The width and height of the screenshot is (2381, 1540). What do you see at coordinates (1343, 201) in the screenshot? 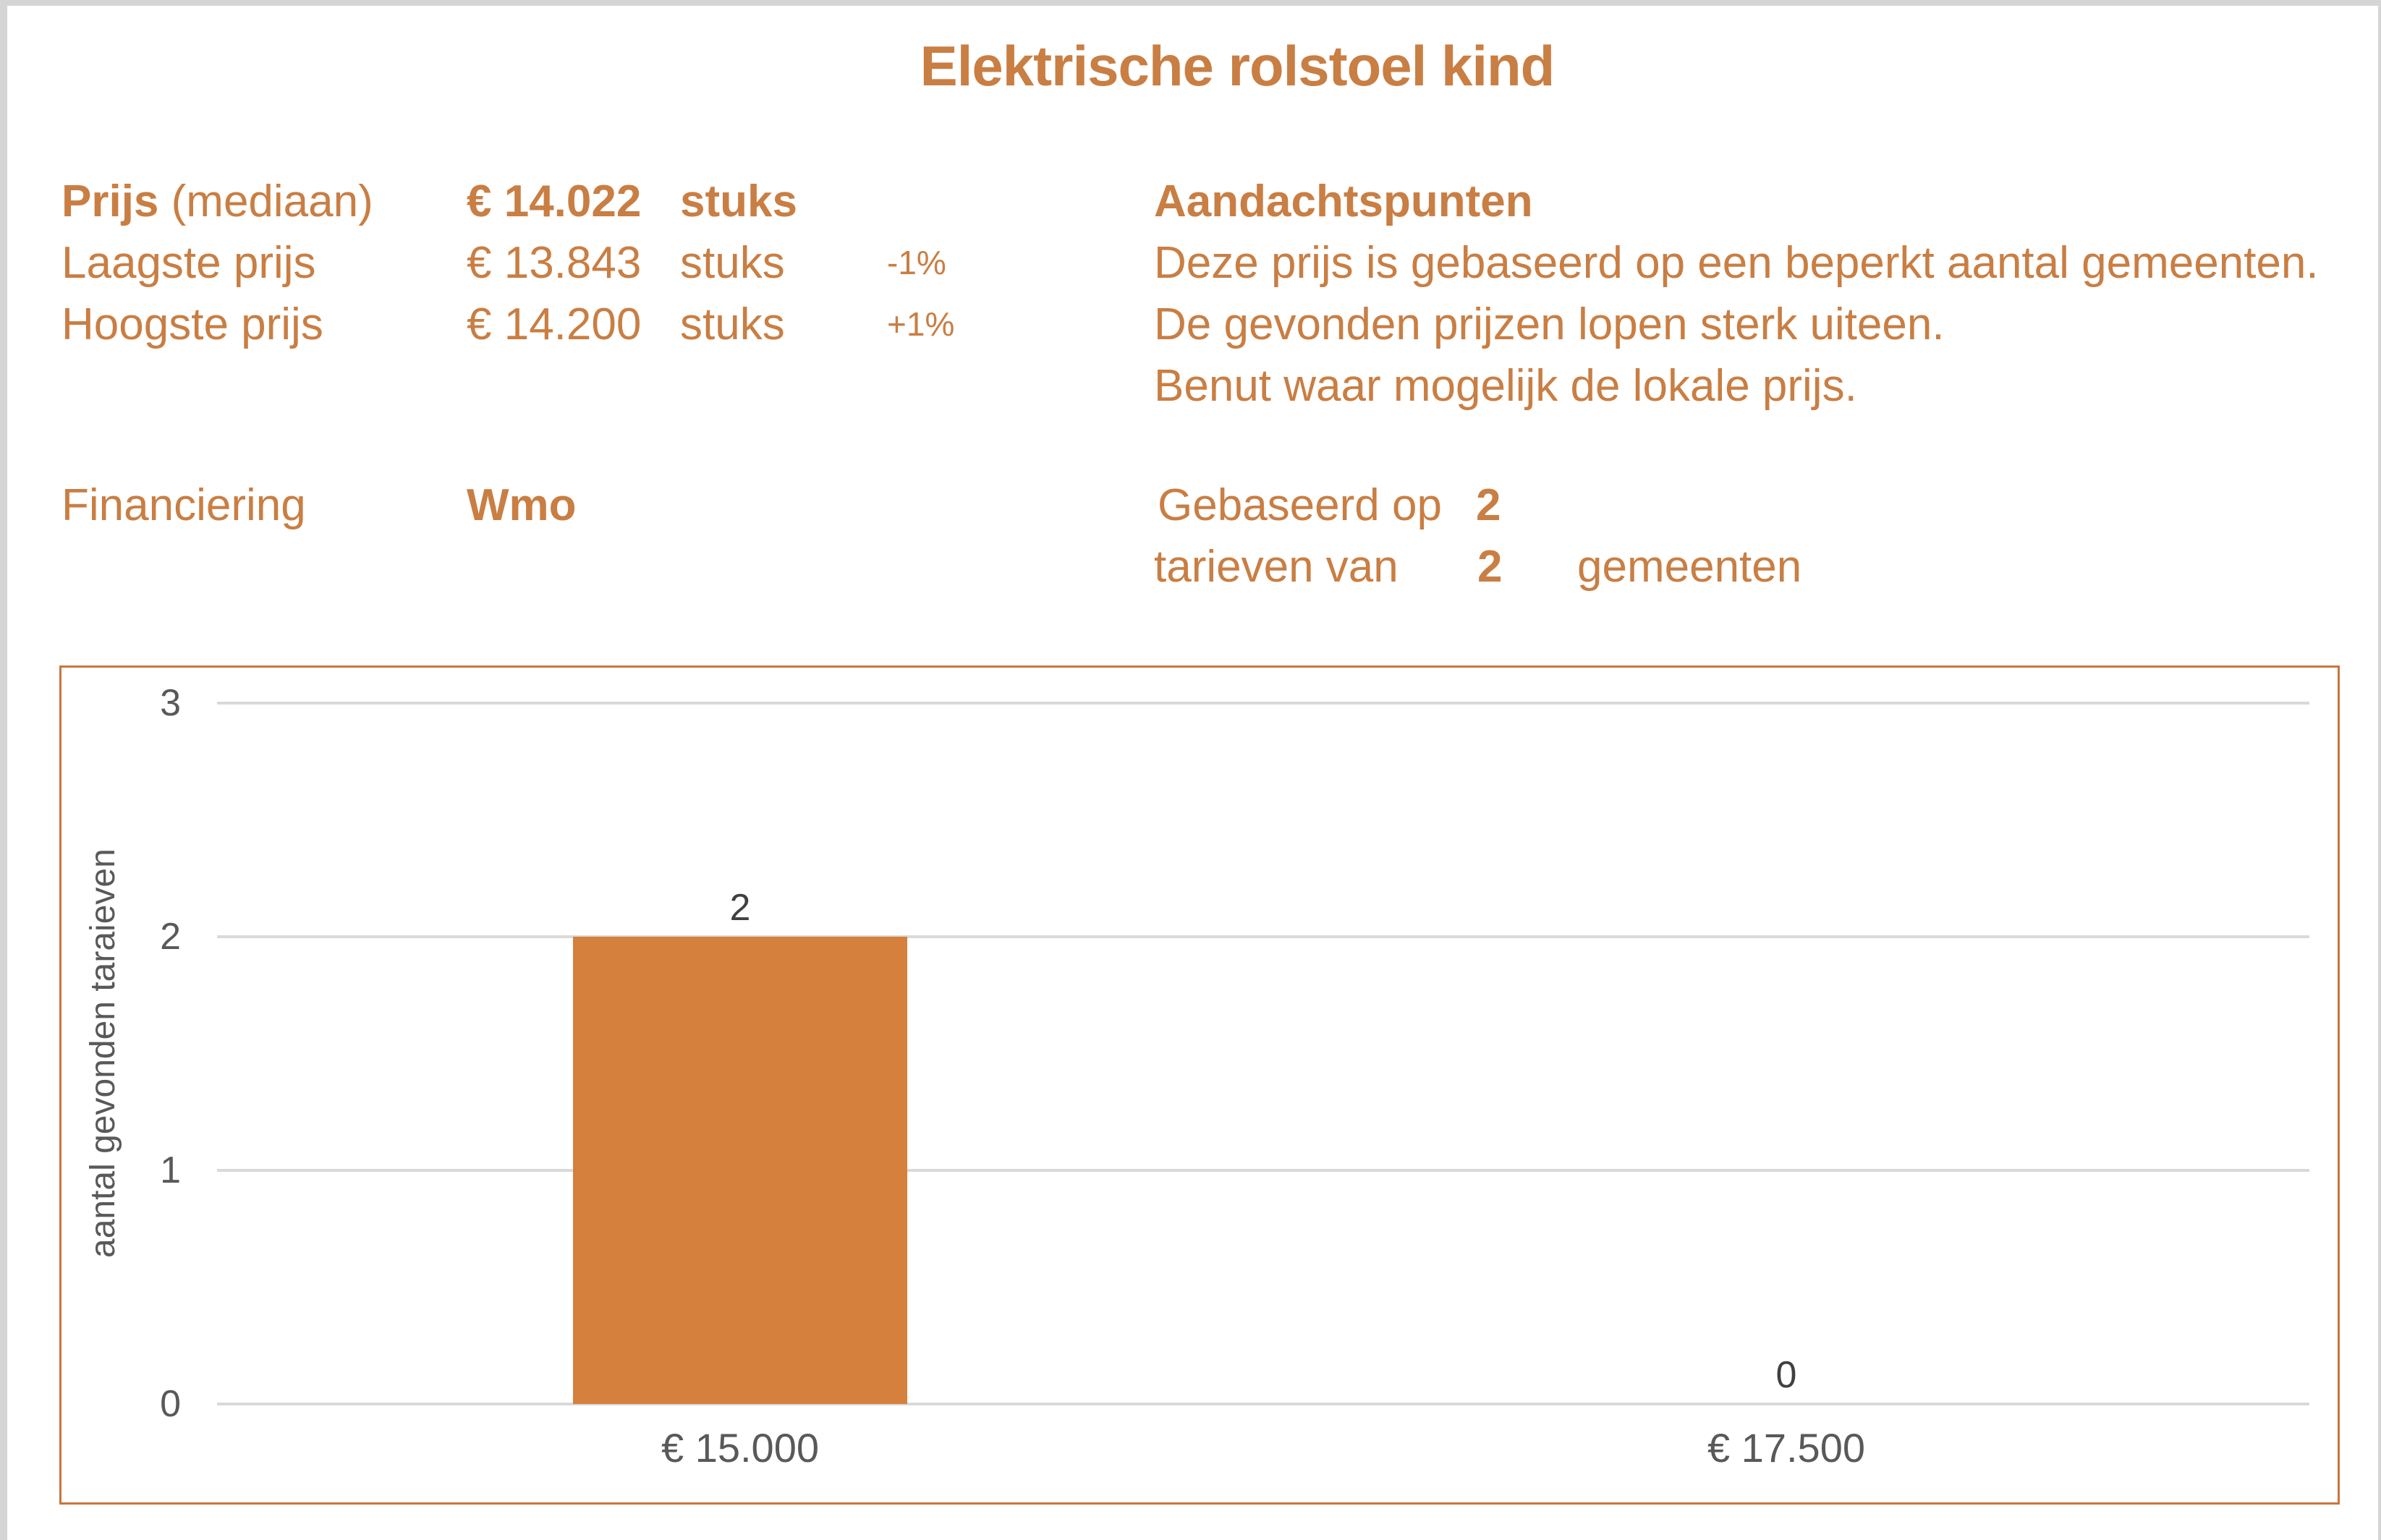
I see `notes-heading: Aandachtspunten` at bounding box center [1343, 201].